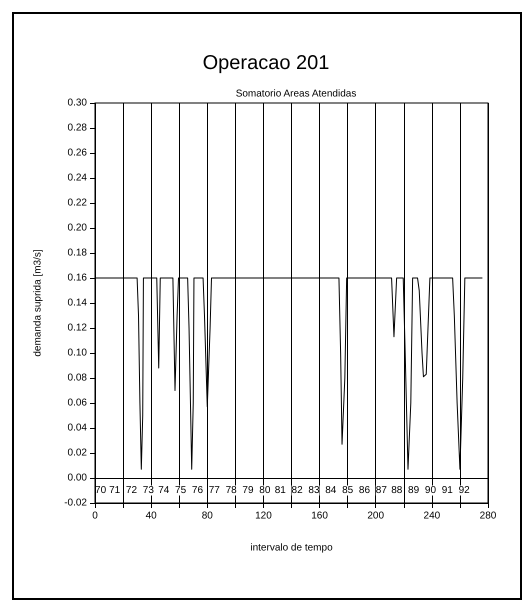 The image size is (532, 611). I want to click on y-tick-label: 0.28, so click(78, 128).